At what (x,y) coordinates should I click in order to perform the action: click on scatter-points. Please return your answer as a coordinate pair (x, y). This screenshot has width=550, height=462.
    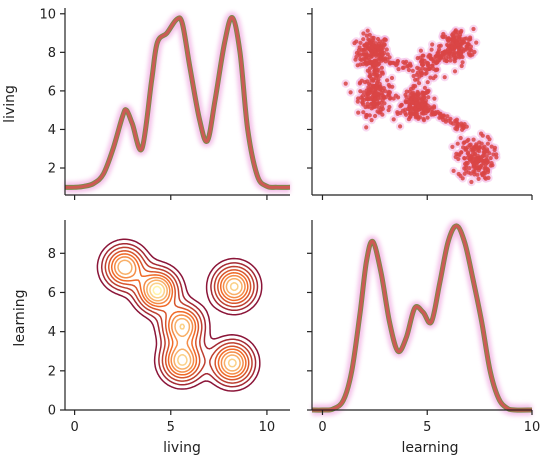
    Looking at the image, I should click on (421, 105).